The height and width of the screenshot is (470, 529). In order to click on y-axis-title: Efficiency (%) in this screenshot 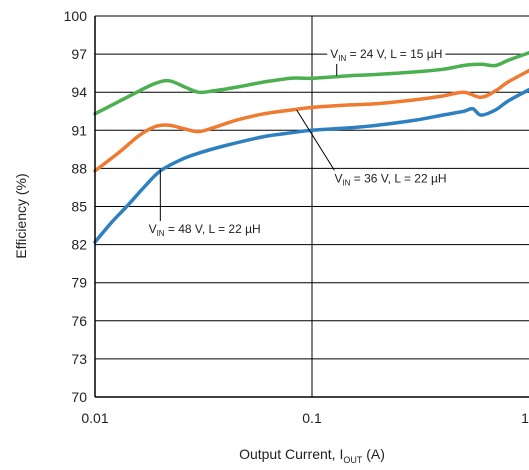, I will do `click(21, 215)`.